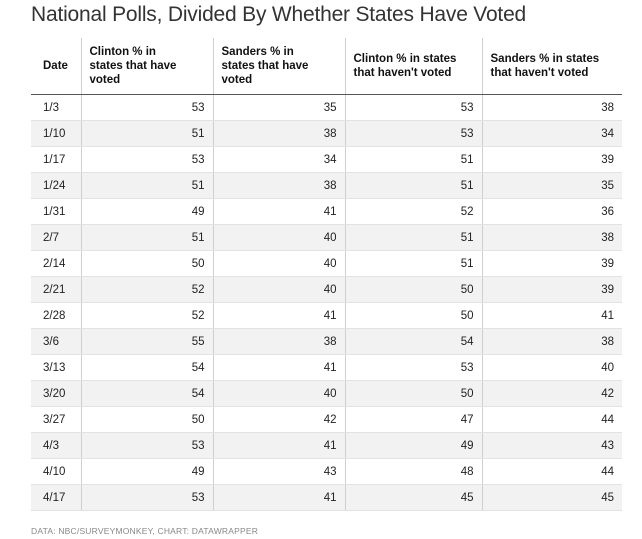 This screenshot has width=642, height=539. I want to click on sanders-not-voted-cell: 44, so click(551, 419).